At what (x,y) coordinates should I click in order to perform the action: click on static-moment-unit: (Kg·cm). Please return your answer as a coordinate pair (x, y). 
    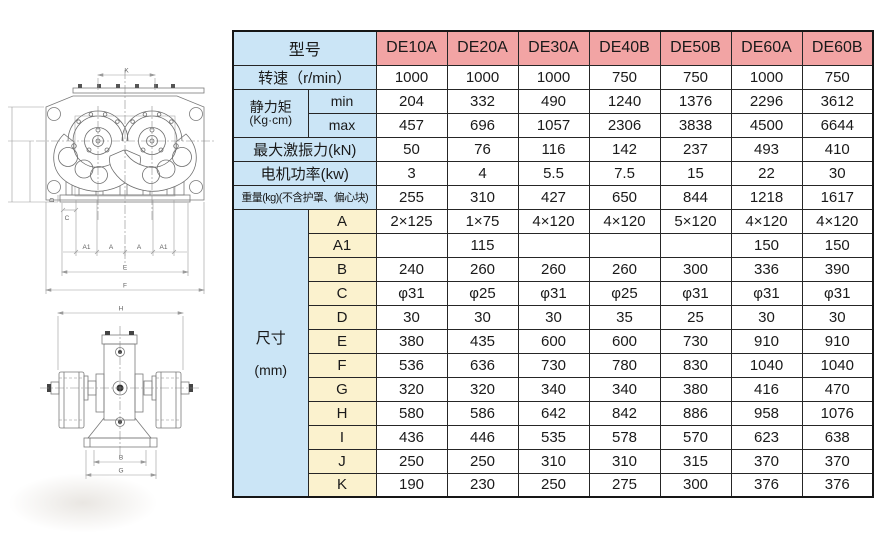
    Looking at the image, I should click on (271, 120).